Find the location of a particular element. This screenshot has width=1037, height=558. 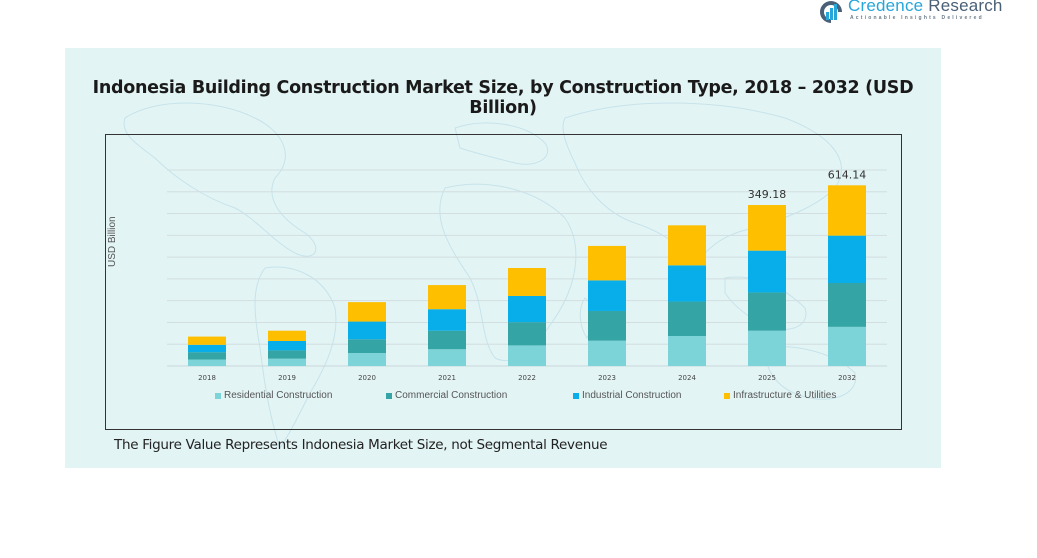

bar-segment-infrastructure-utilities-2020 is located at coordinates (367, 312).